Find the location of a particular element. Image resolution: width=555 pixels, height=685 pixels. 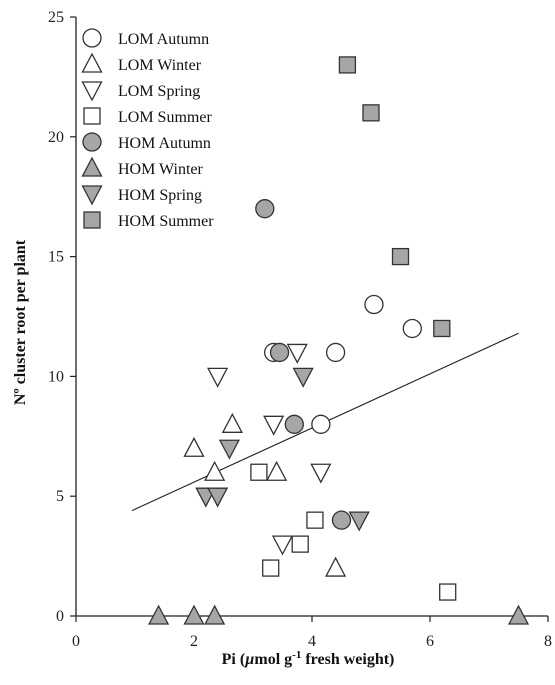

legend-label: HOM Spring is located at coordinates (160, 195).